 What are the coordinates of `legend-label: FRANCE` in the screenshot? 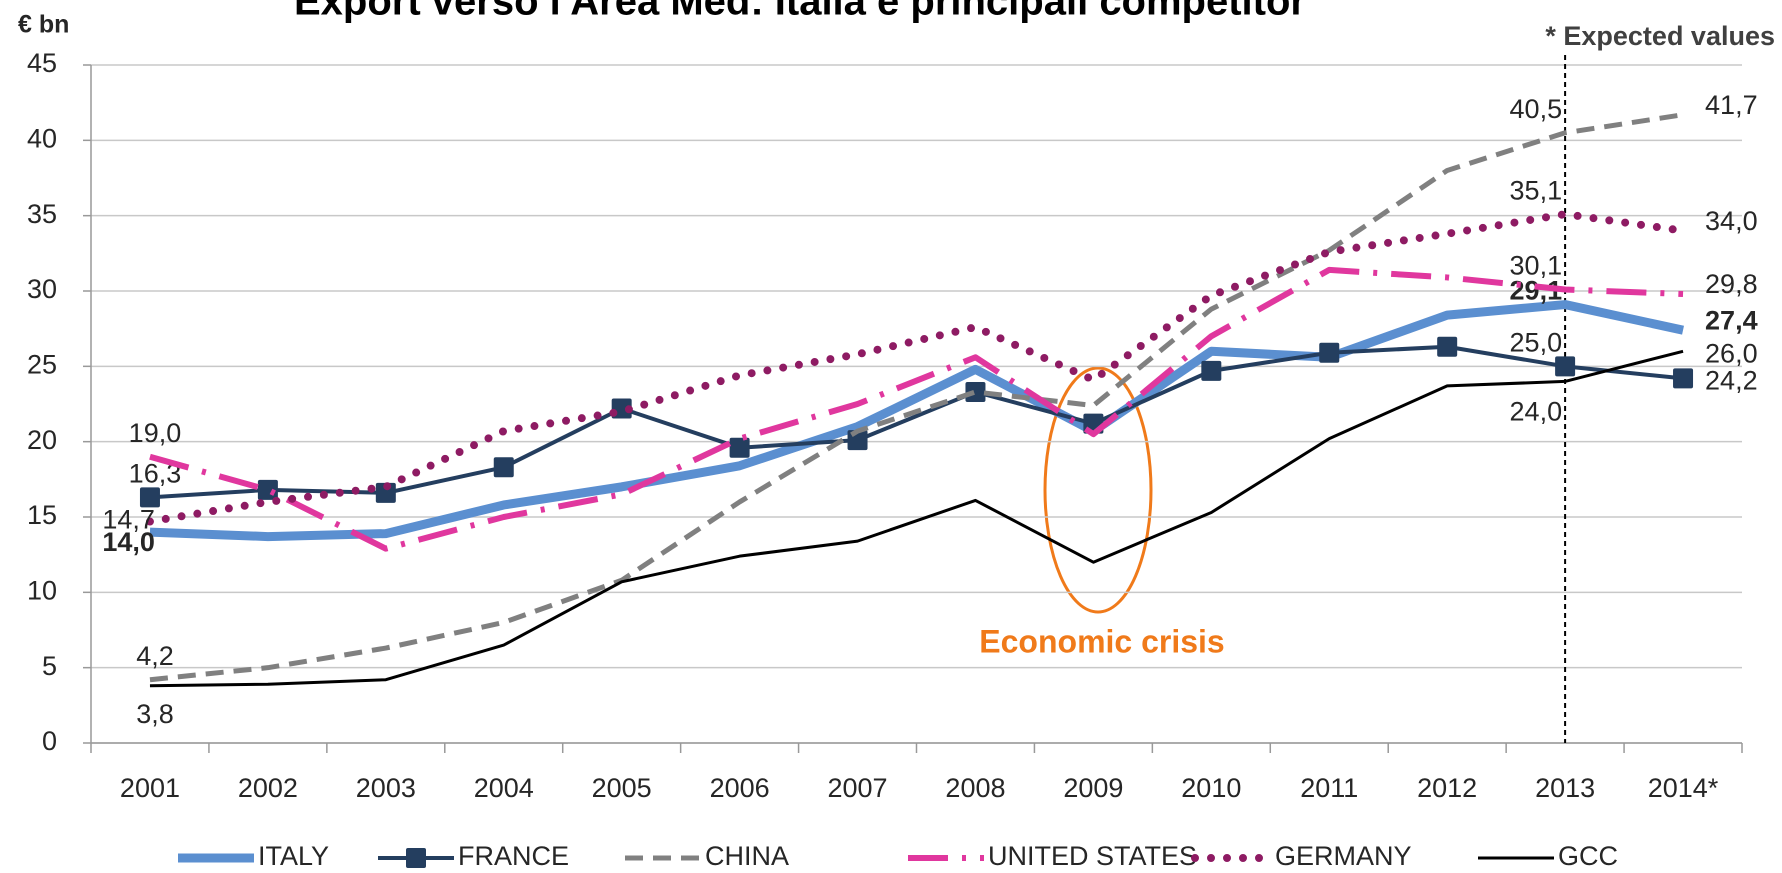 It's located at (513, 856).